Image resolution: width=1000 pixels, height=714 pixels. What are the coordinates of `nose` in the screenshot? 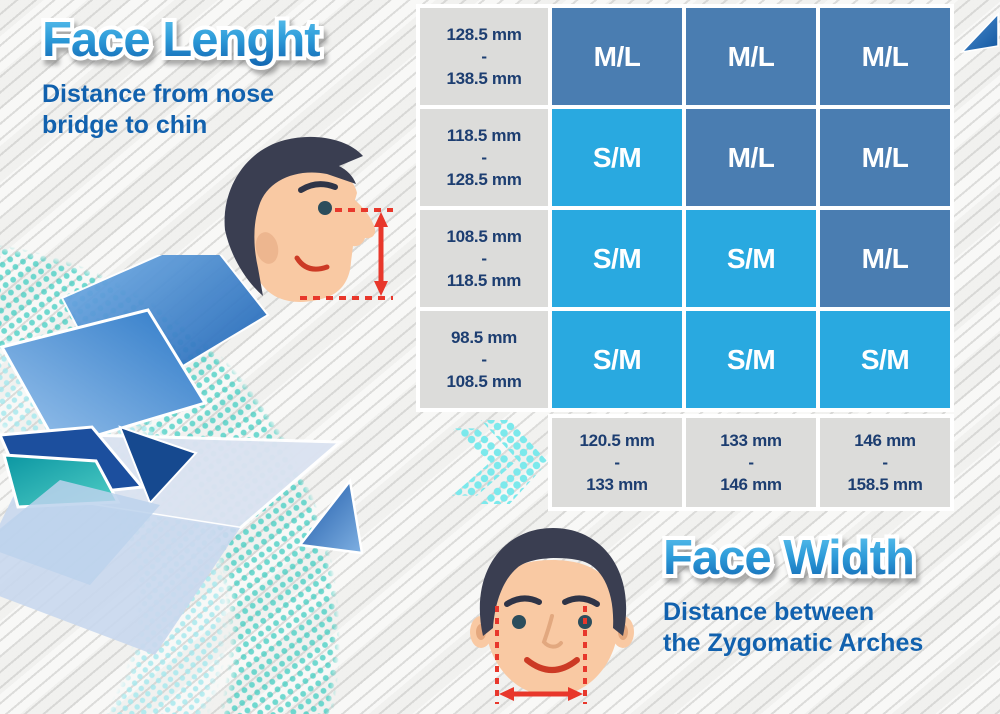 It's located at (552, 631).